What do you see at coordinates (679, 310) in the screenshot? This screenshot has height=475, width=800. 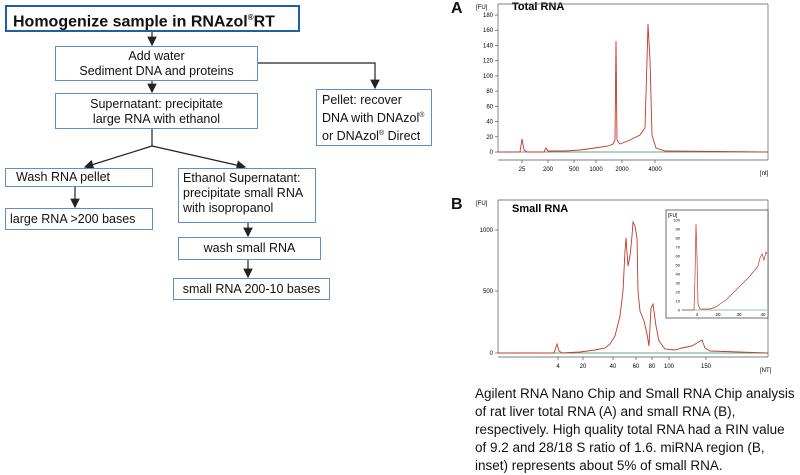 I see `inset-ytick-label: 0` at bounding box center [679, 310].